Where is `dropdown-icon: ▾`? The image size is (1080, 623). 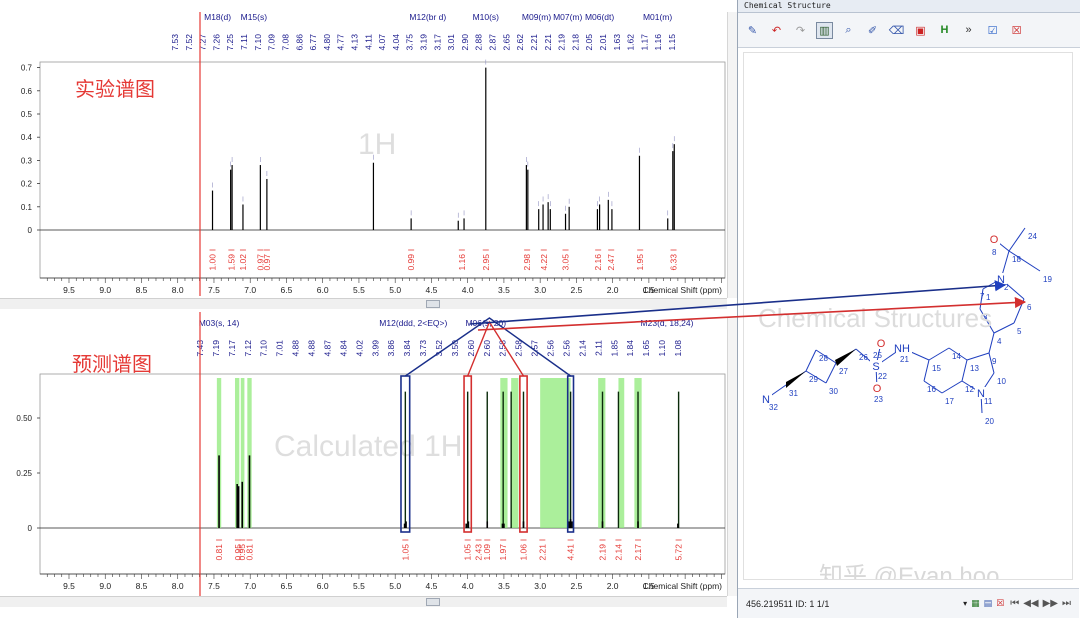 dropdown-icon: ▾ is located at coordinates (965, 603).